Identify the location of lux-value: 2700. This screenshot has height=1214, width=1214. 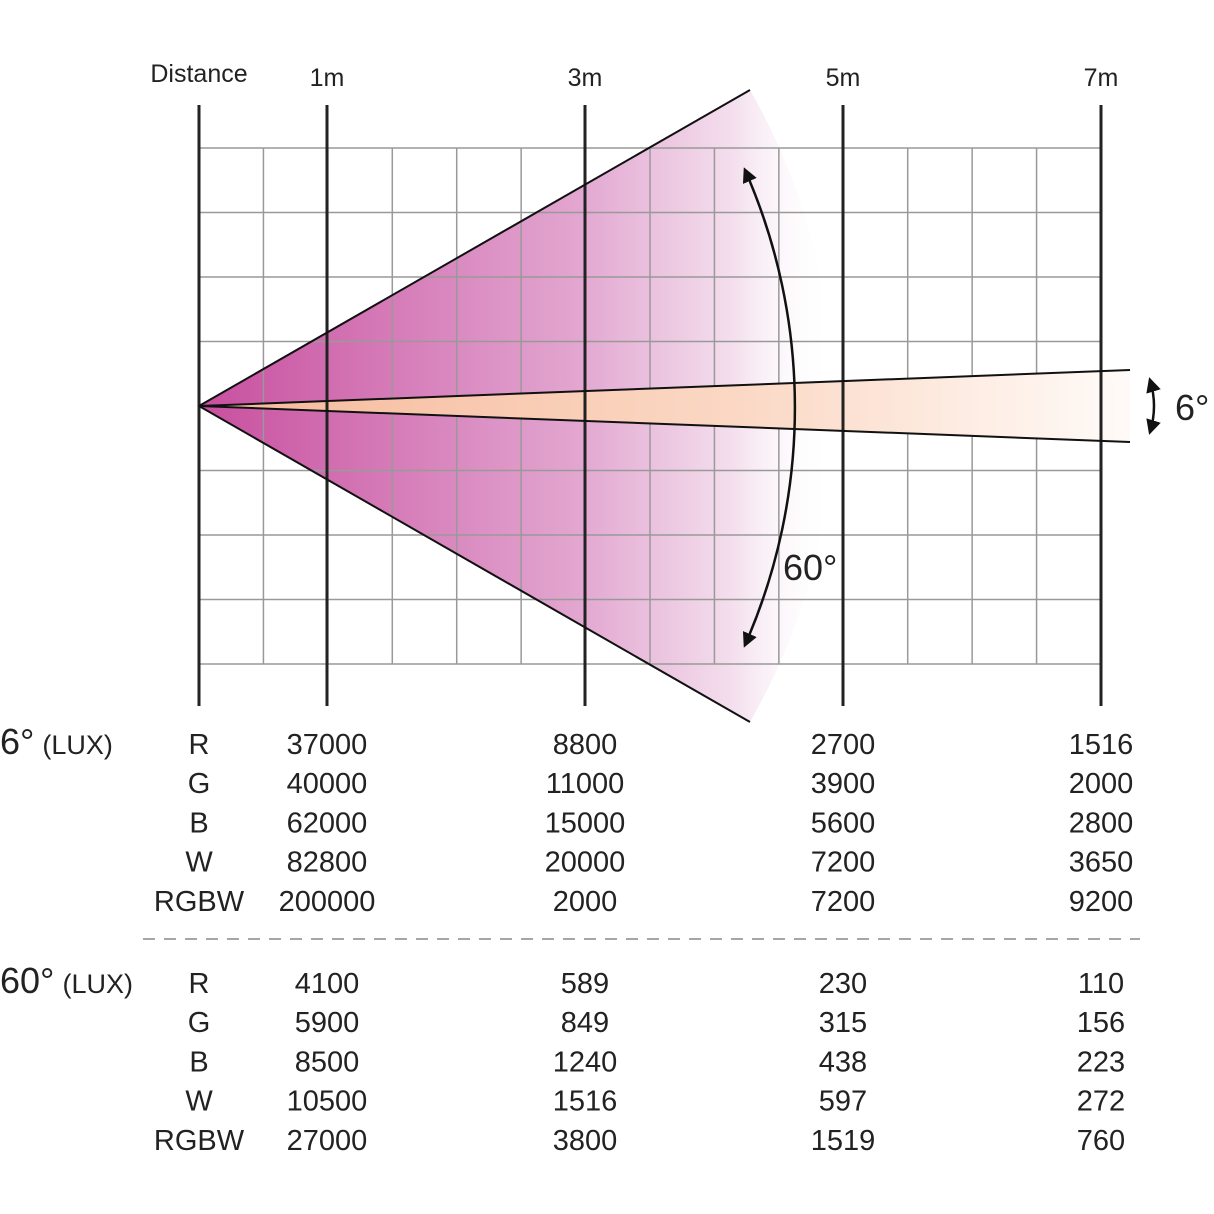
(843, 745).